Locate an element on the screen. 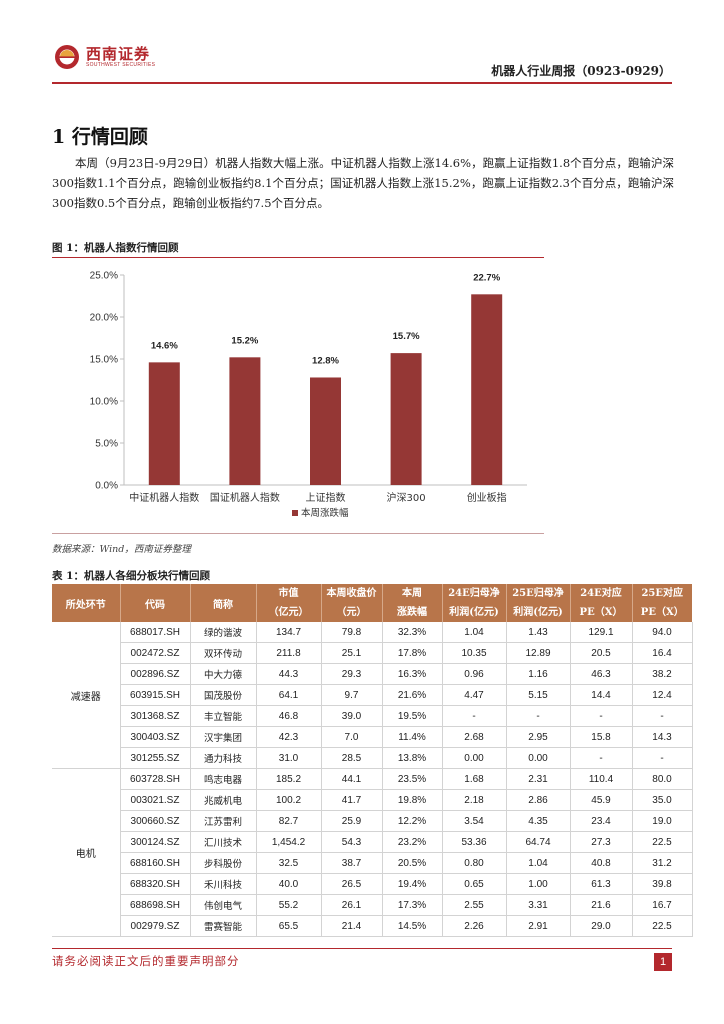 This screenshot has width=724, height=1024. table-row: 301368.SZ 丰立智能 46.8 39.0 19.5% - - - - is located at coordinates (372, 716).